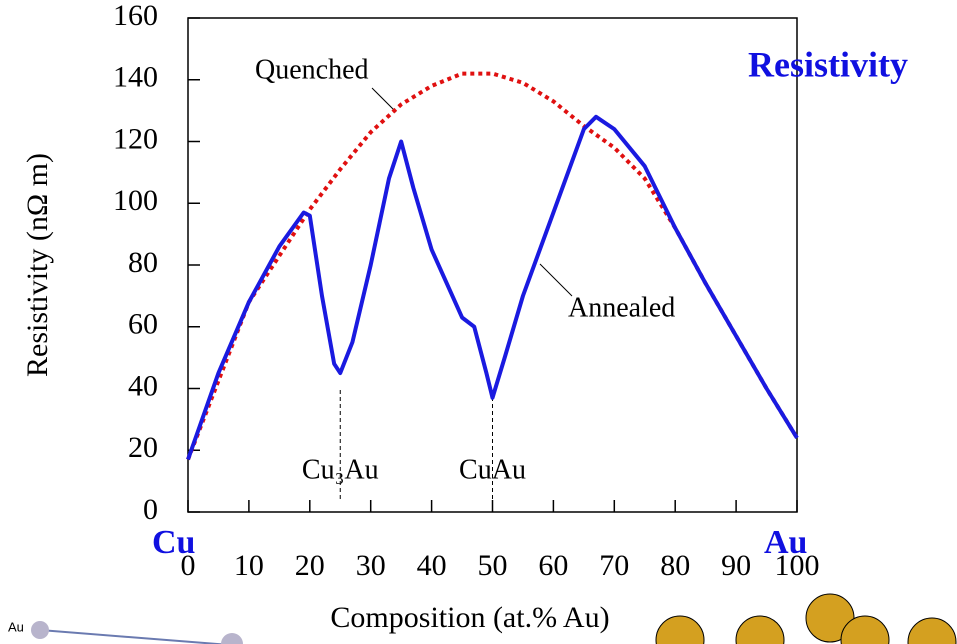  Describe the element at coordinates (432, 565) in the screenshot. I see `x-tick-label: 40` at that location.